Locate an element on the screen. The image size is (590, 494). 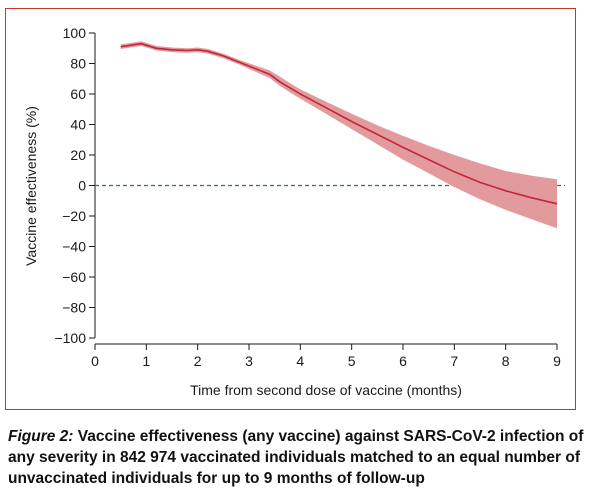
x-tick-label: 8 is located at coordinates (506, 361).